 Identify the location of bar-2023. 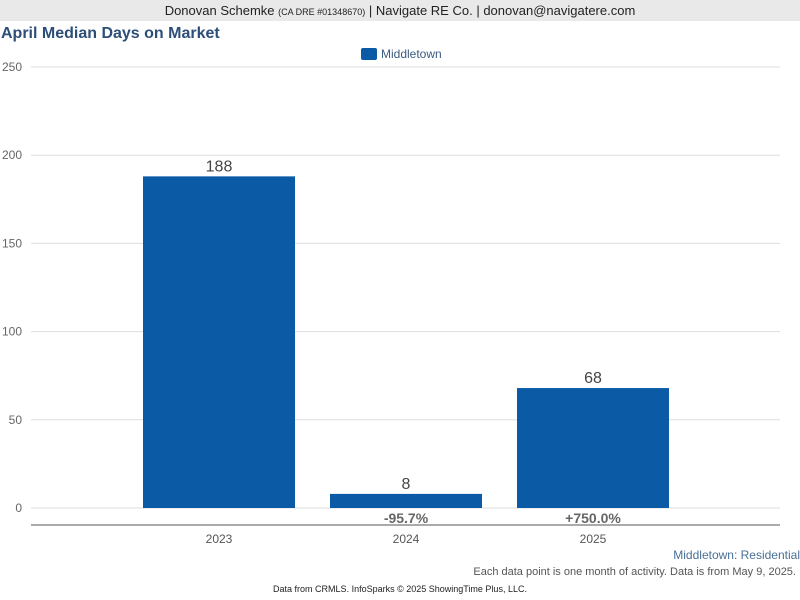
(219, 342).